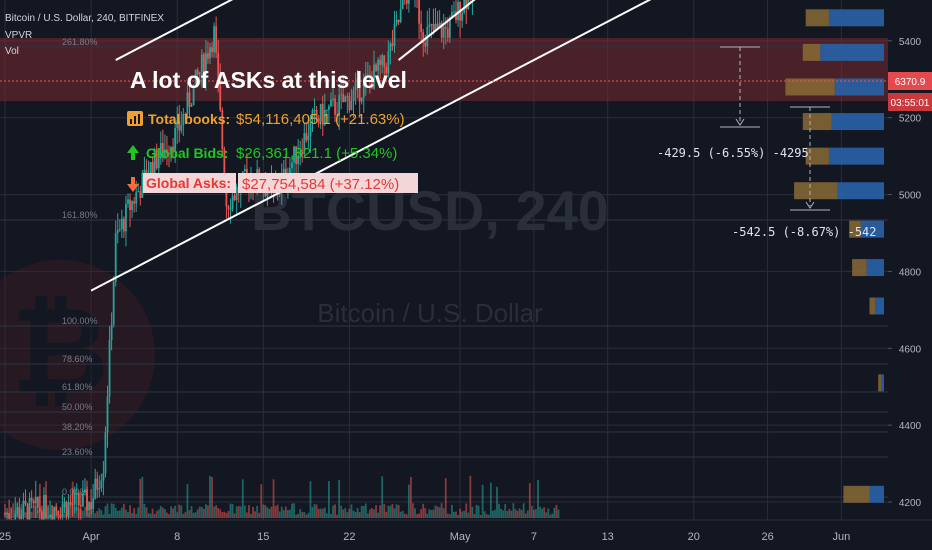 This screenshot has height=550, width=932. I want to click on total-books-row: Total books: $54,116,405.1 (+21.63%), so click(266, 119).